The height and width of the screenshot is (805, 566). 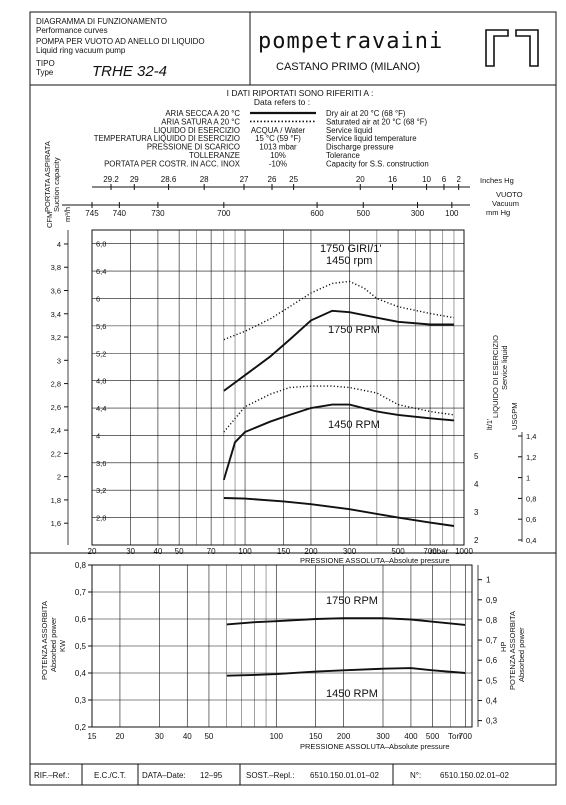 I want to click on y-tick-label: 0,6, so click(x=81, y=619).